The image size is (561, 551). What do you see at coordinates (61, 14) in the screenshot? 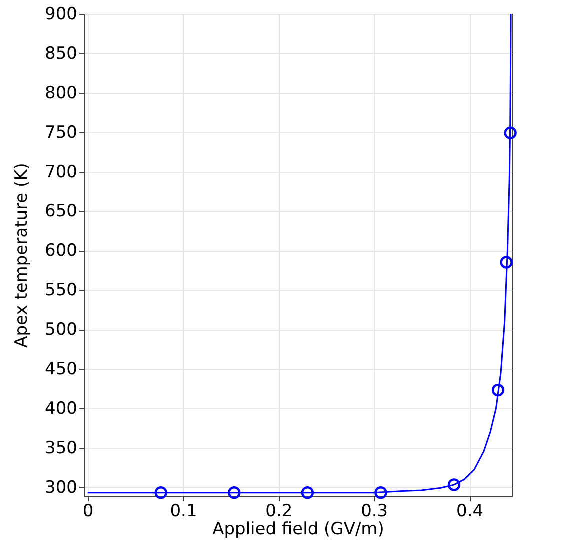
I see `y-tick-label: 900` at bounding box center [61, 14].